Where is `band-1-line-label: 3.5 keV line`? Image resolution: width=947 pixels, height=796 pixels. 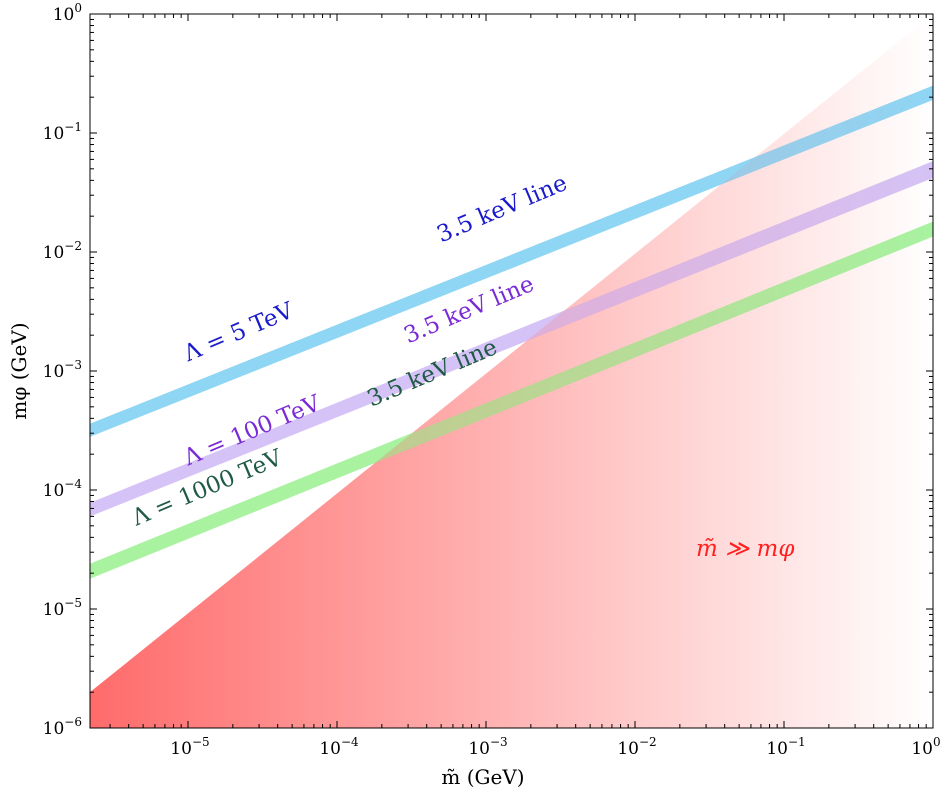 band-1-line-label: 3.5 keV line is located at coordinates (502, 209).